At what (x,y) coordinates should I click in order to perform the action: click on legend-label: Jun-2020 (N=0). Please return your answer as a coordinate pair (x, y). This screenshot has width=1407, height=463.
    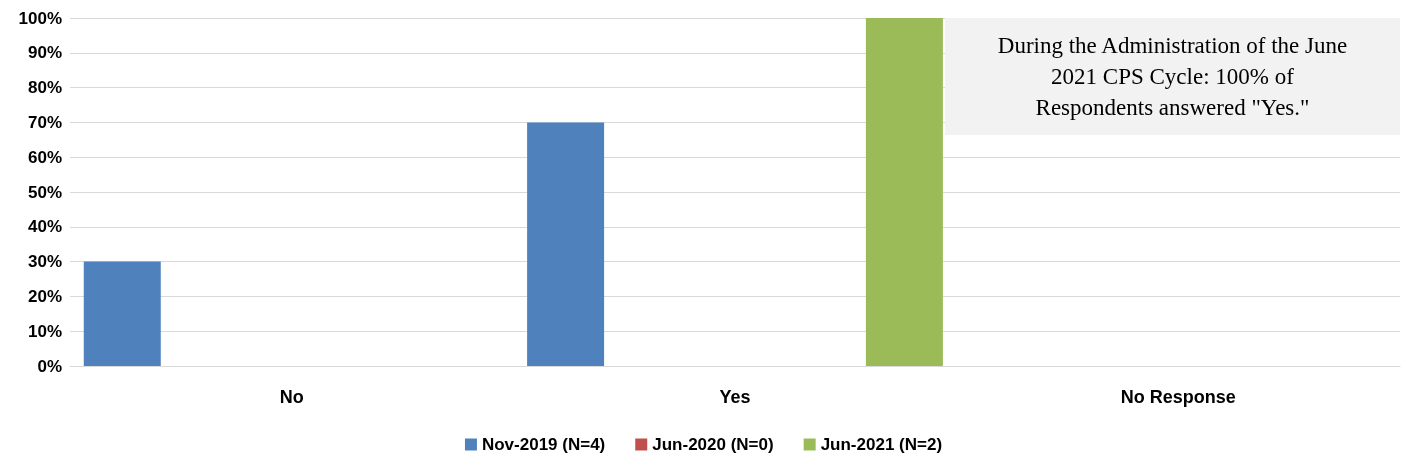
    Looking at the image, I should click on (713, 444).